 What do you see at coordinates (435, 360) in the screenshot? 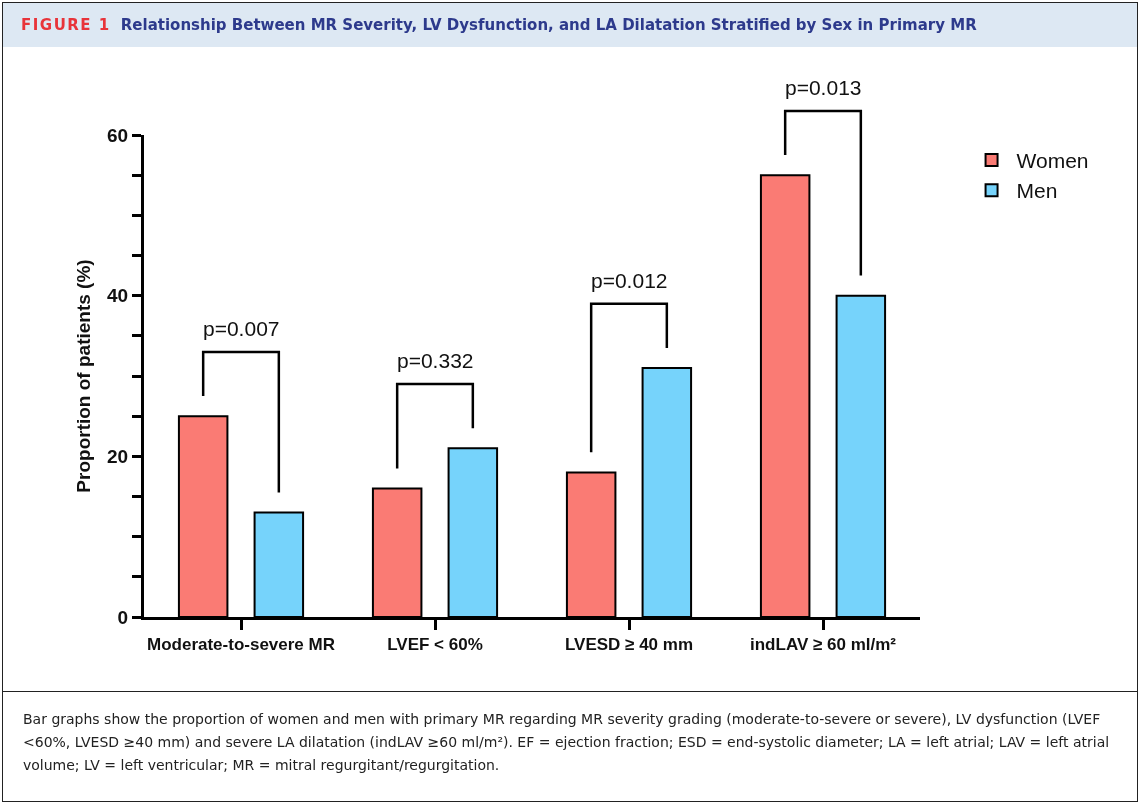
I see `annotation: p=0.332` at bounding box center [435, 360].